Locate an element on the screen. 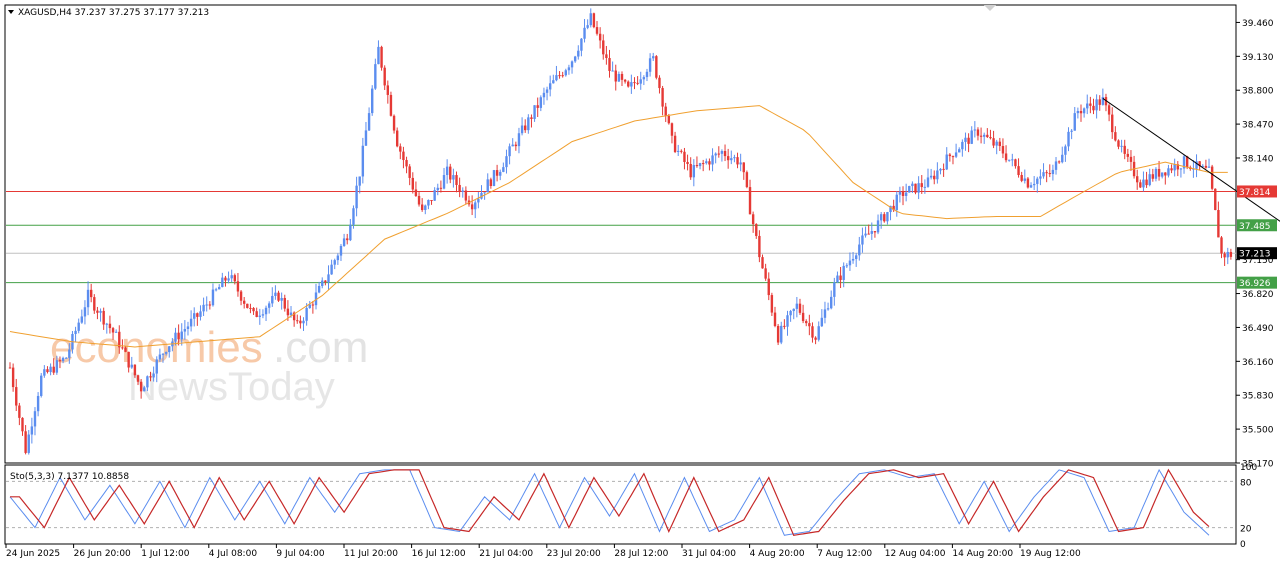  scroll-marker-icon is located at coordinates (990, 8).